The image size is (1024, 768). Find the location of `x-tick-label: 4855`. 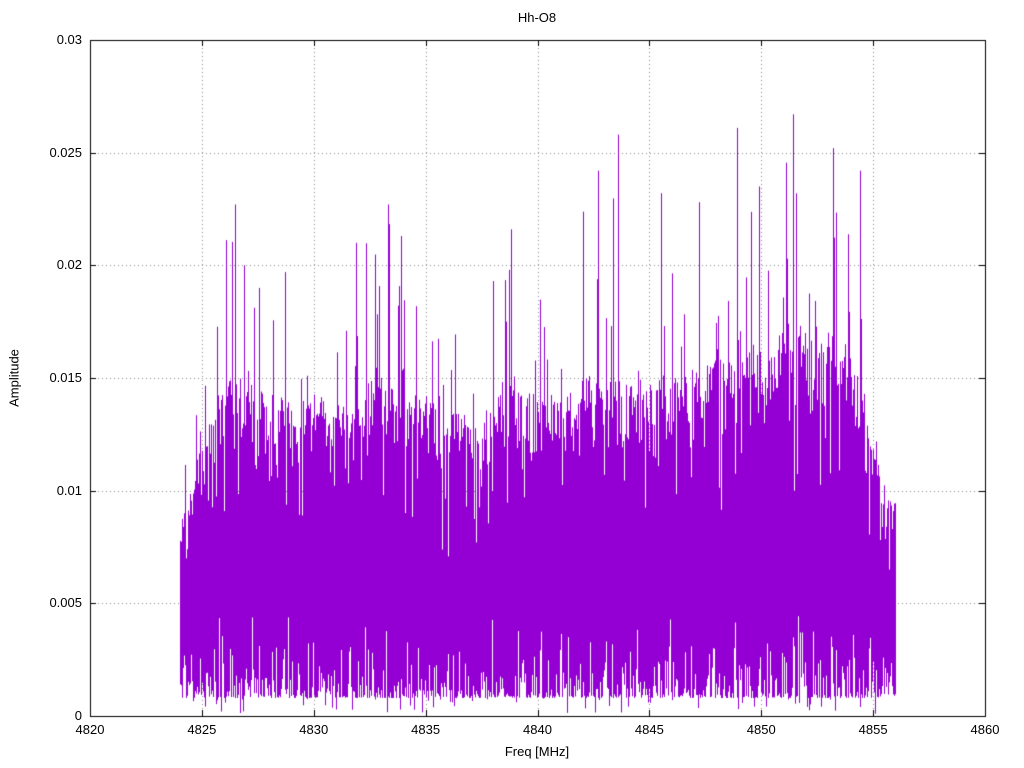

x-tick-label: 4855 is located at coordinates (873, 729).